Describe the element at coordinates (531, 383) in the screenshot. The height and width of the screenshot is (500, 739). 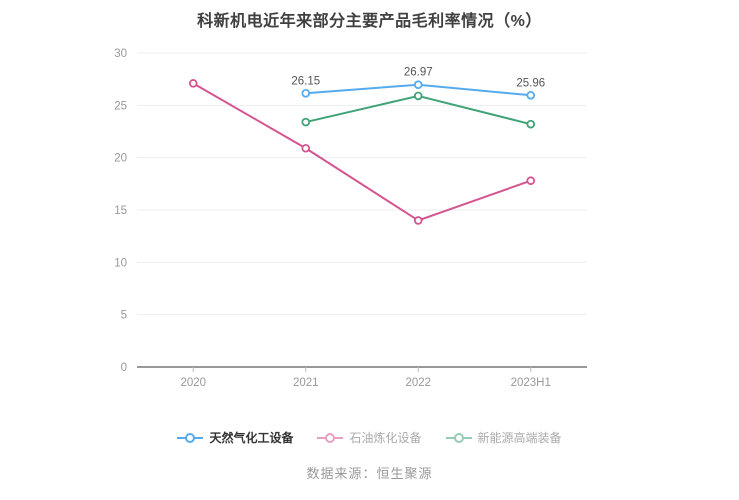
I see `x-axis-tick-label: 2023H1` at that location.